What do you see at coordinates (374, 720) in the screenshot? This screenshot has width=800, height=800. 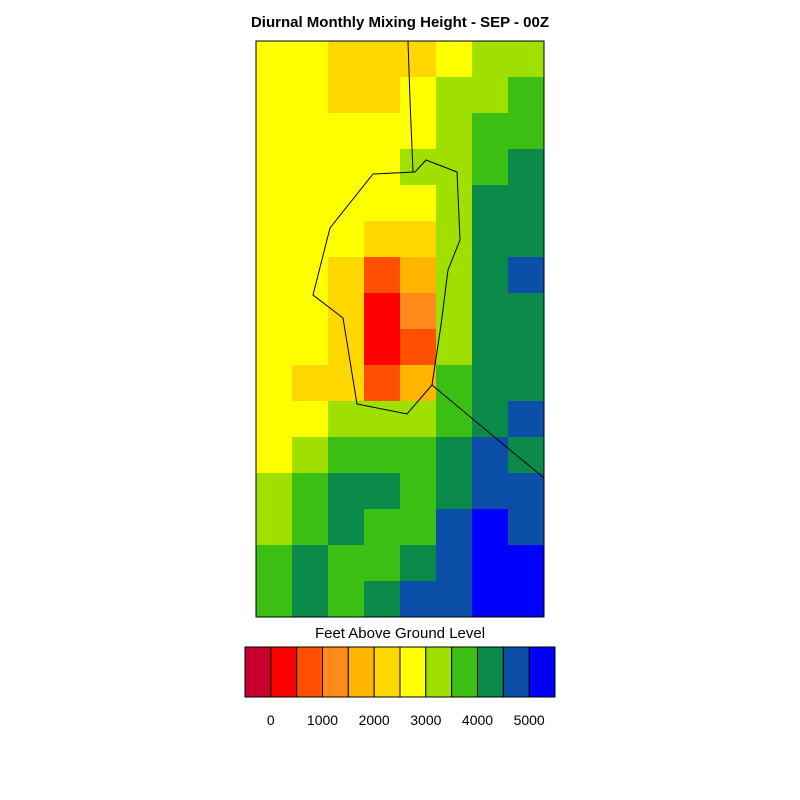 I see `colorbar-tick-label: 2000` at bounding box center [374, 720].